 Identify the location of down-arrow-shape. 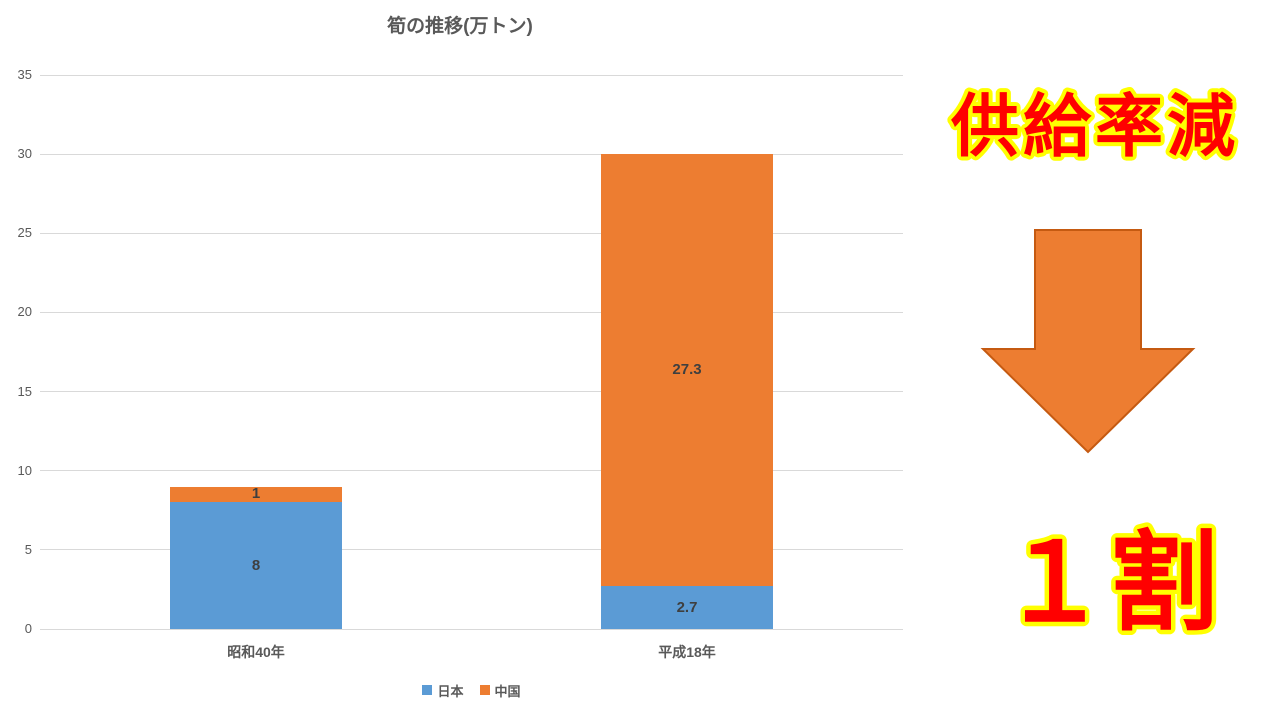
(1088, 341).